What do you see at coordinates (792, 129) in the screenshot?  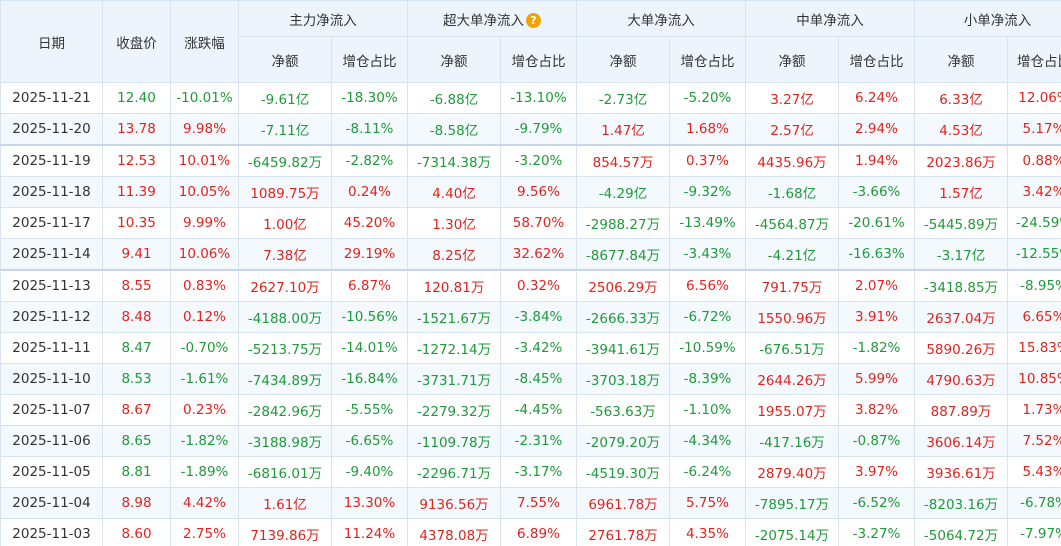 I see `cell-m-net: 2.57亿` at bounding box center [792, 129].